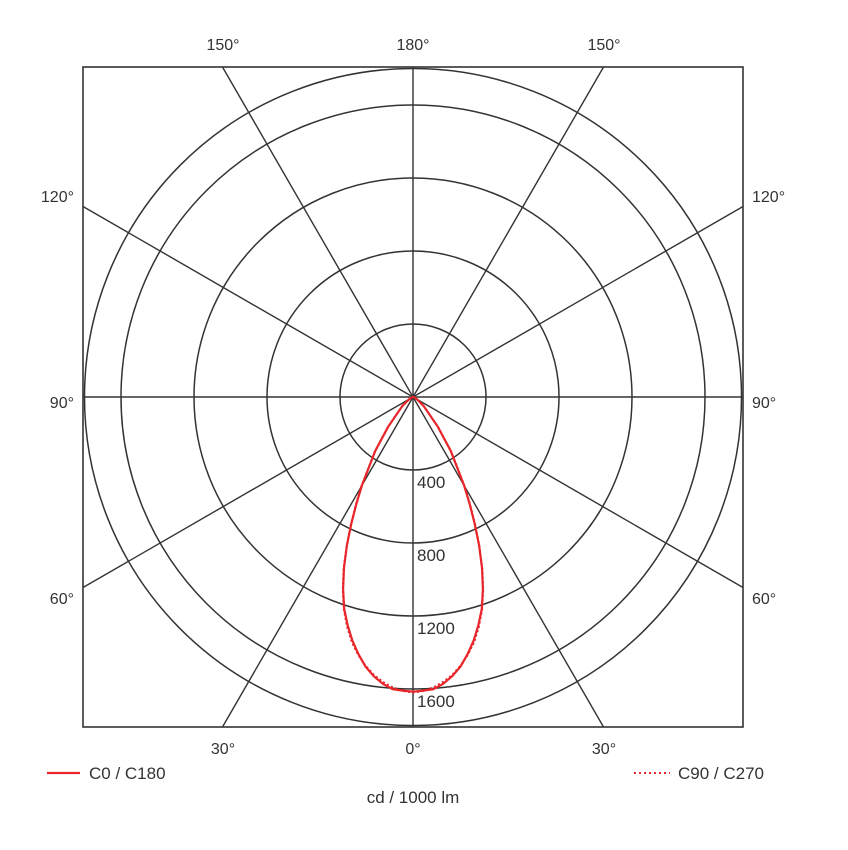  What do you see at coordinates (768, 197) in the screenshot?
I see `angle-label-right-upper: 120°` at bounding box center [768, 197].